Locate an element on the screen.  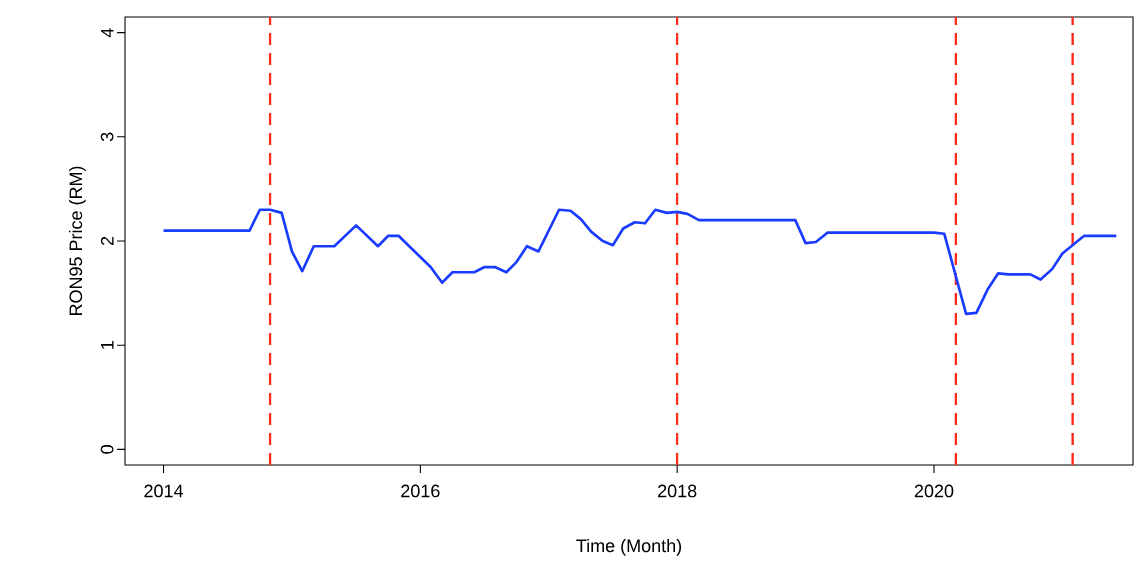
y-tick-label: 4 is located at coordinates (107, 33).